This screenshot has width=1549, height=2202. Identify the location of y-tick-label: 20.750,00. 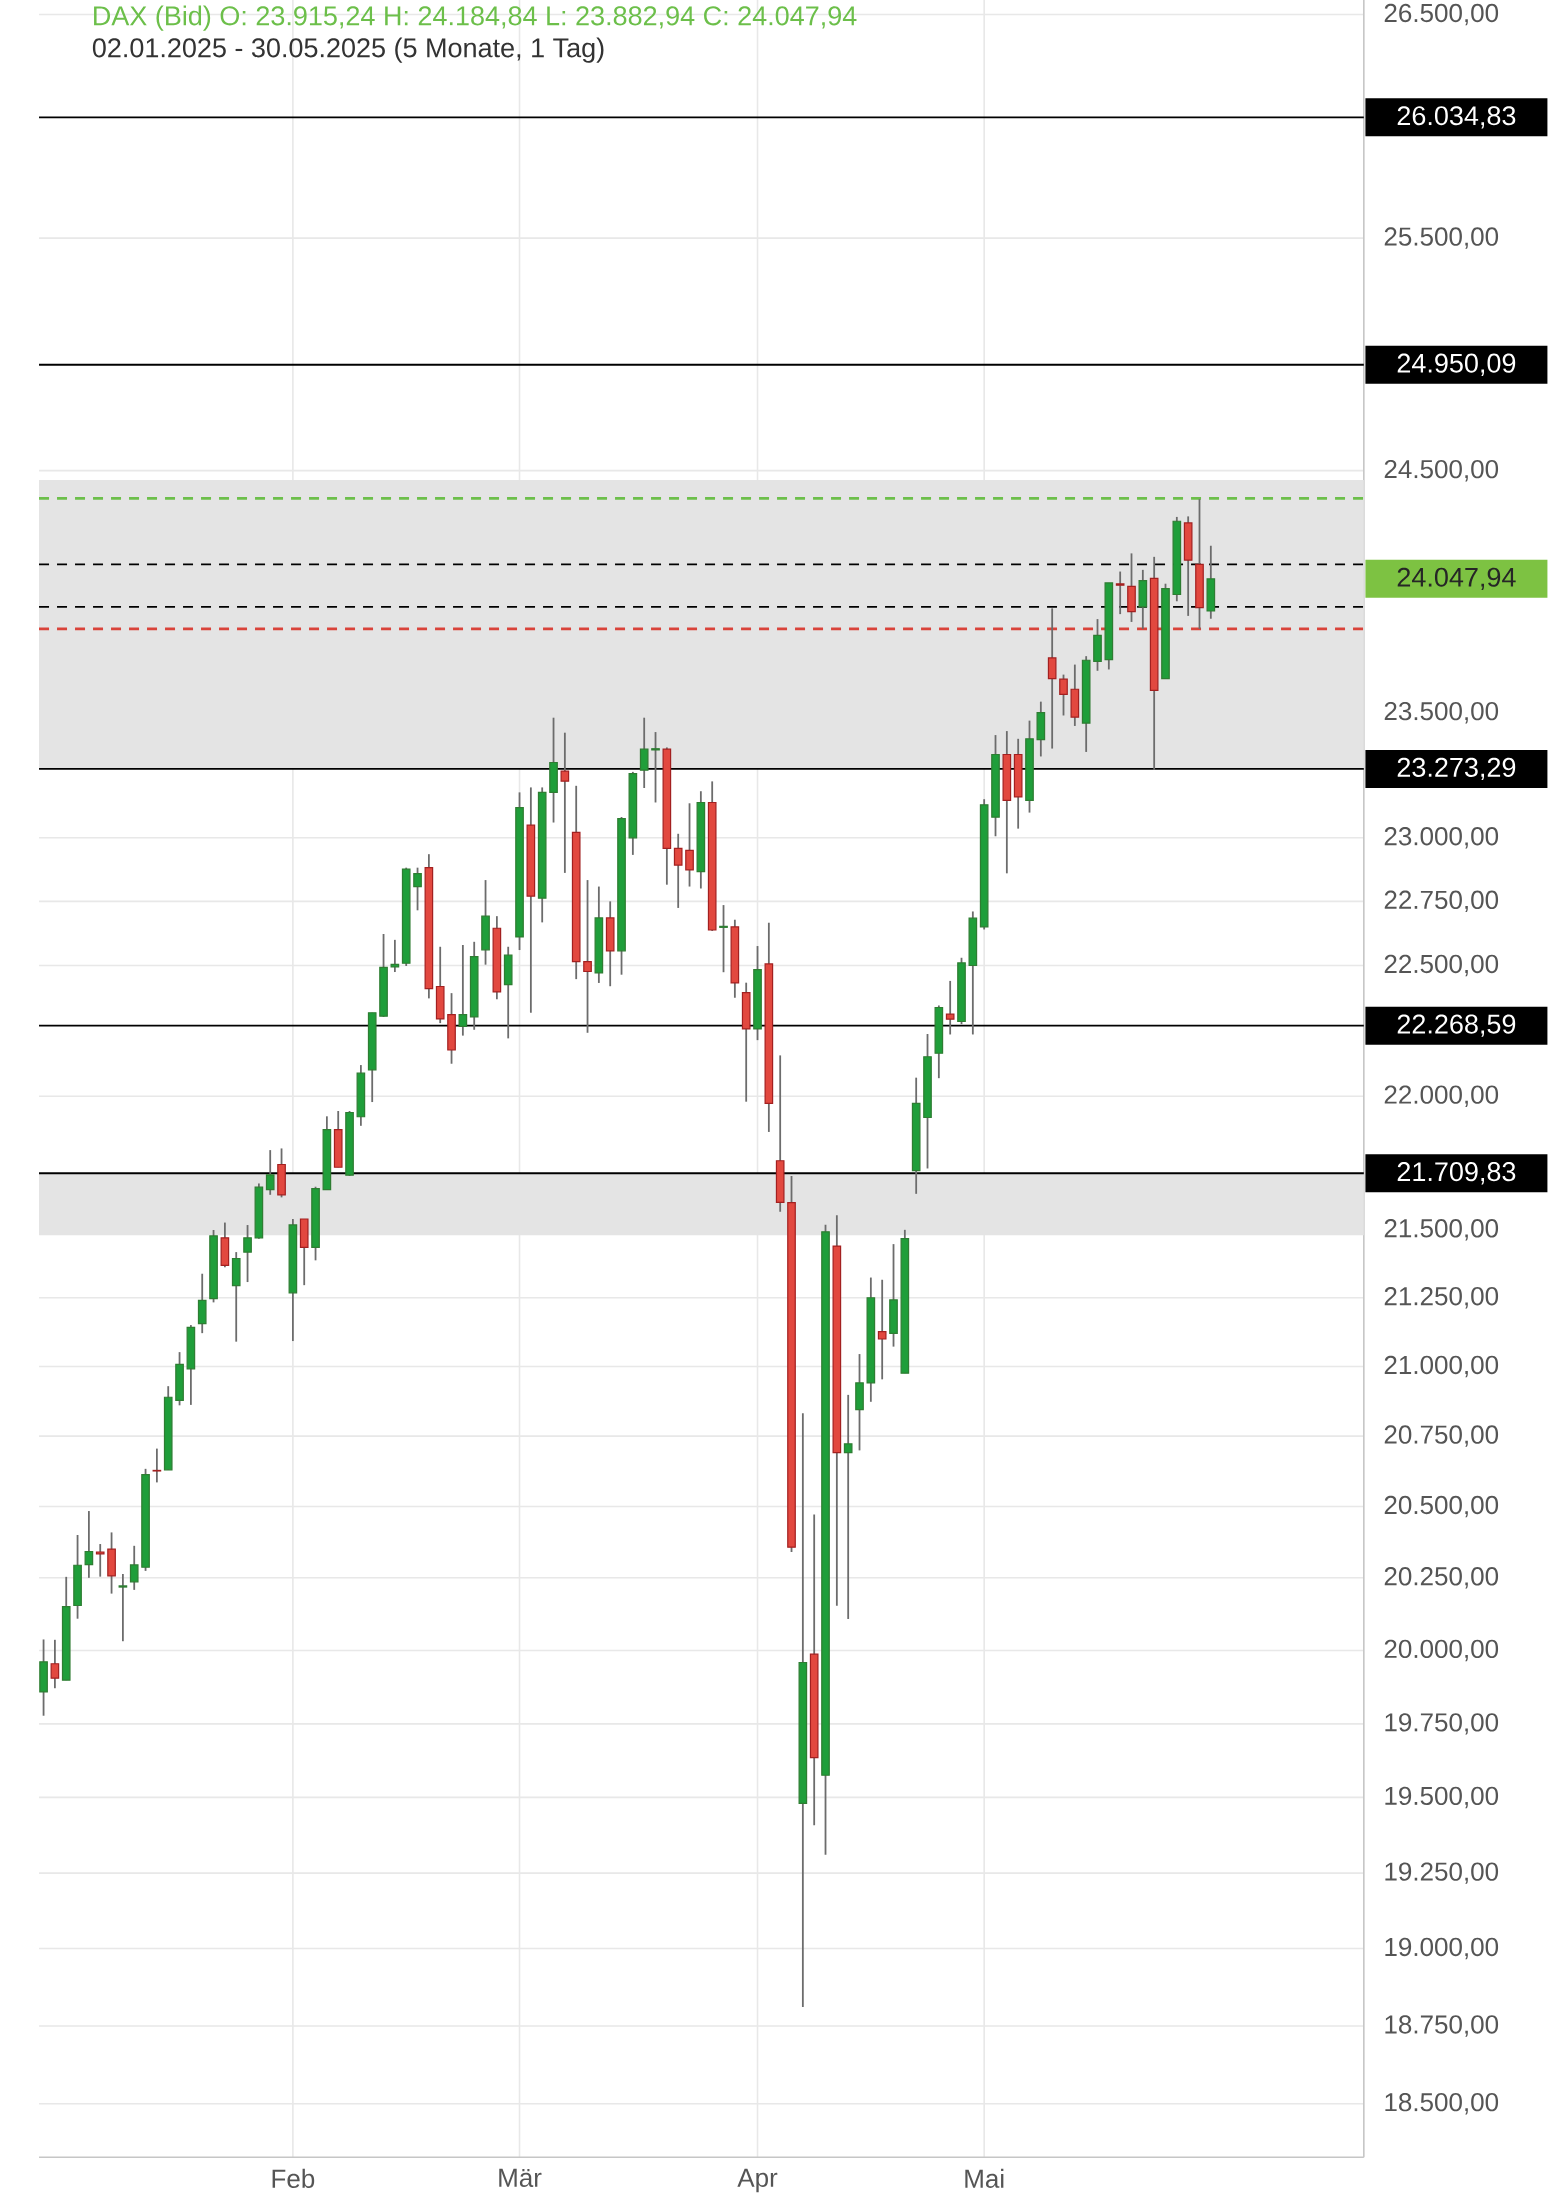
(1441, 1436).